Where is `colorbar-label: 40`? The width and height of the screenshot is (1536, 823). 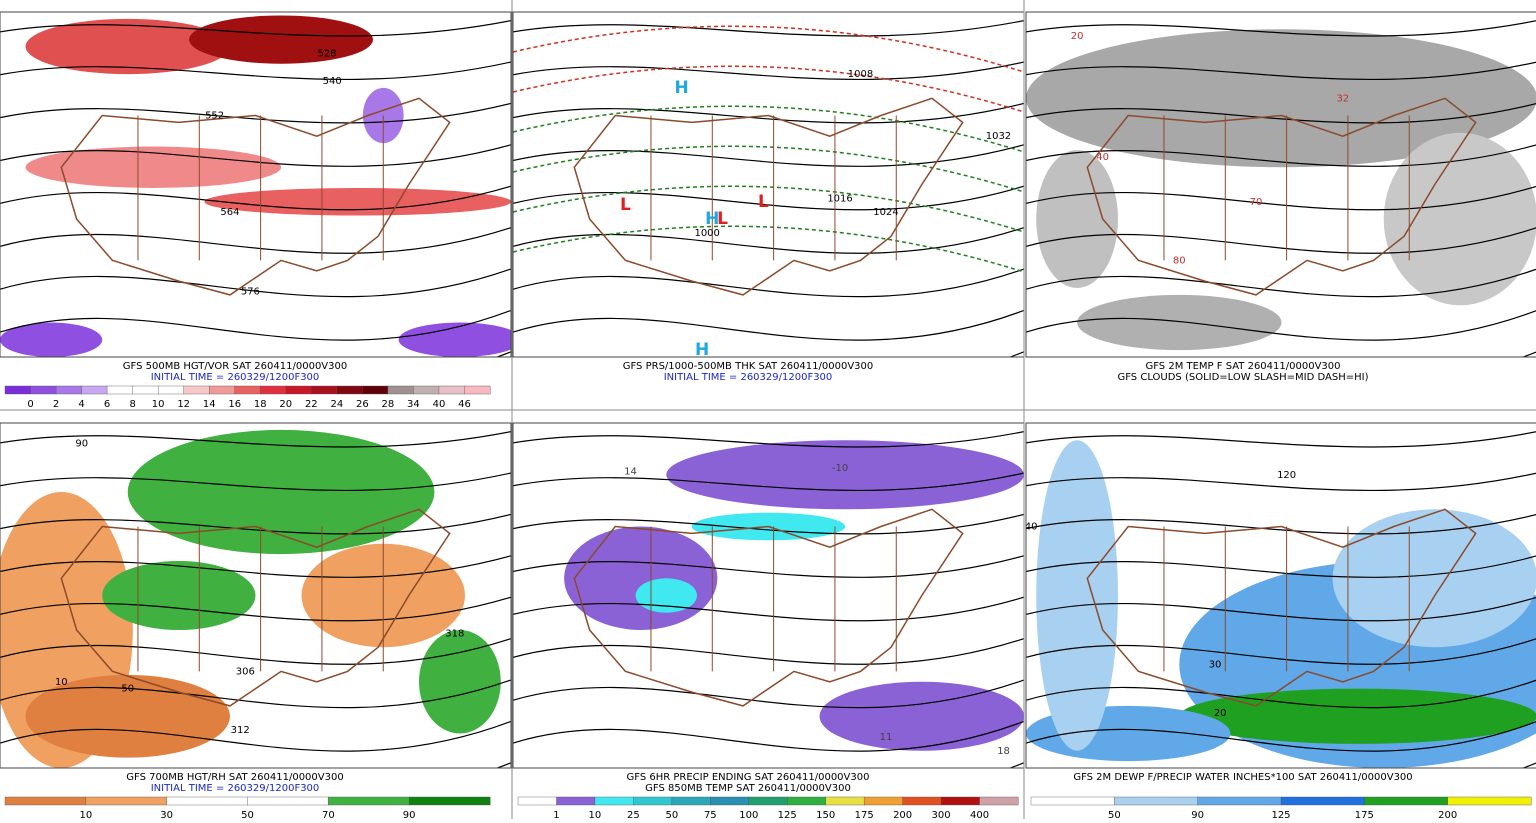 colorbar-label: 40 is located at coordinates (439, 404).